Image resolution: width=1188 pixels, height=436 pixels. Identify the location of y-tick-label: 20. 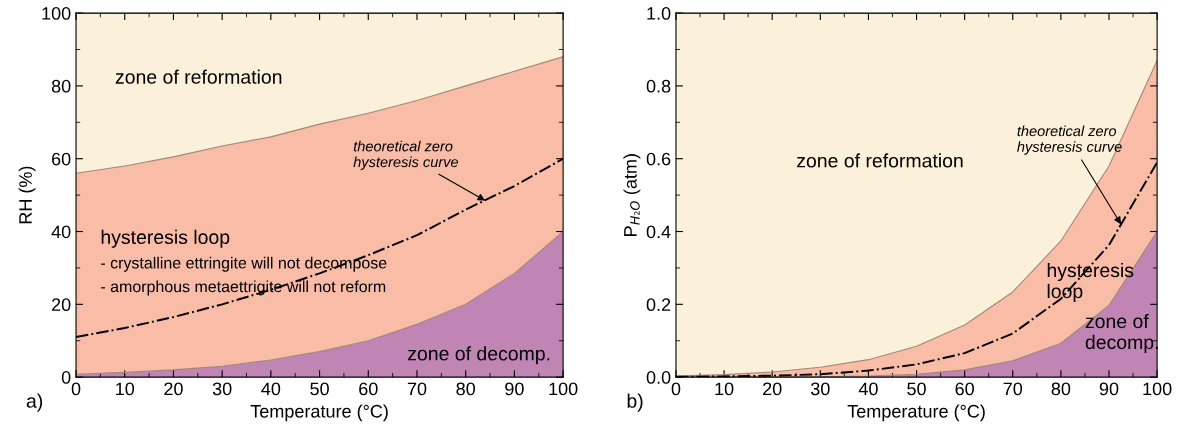
(61, 305).